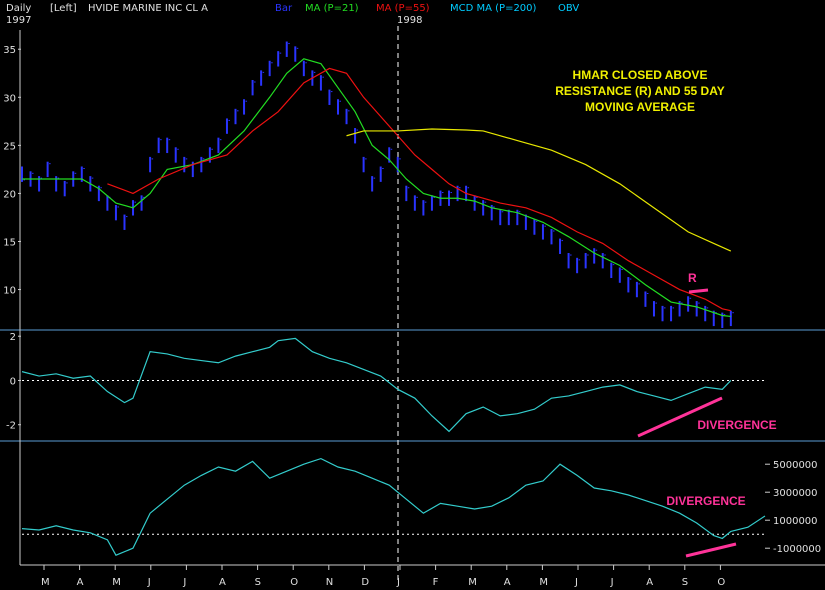 The image size is (825, 590). Describe the element at coordinates (493, 8) in the screenshot. I see `legend-item: MCD MA (P=200)` at that location.